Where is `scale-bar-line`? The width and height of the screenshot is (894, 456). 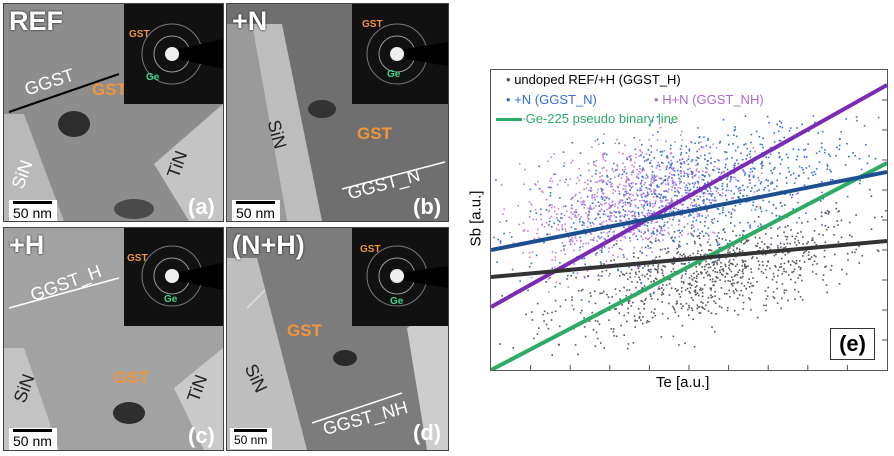
scale-bar-line is located at coordinates (255, 202).